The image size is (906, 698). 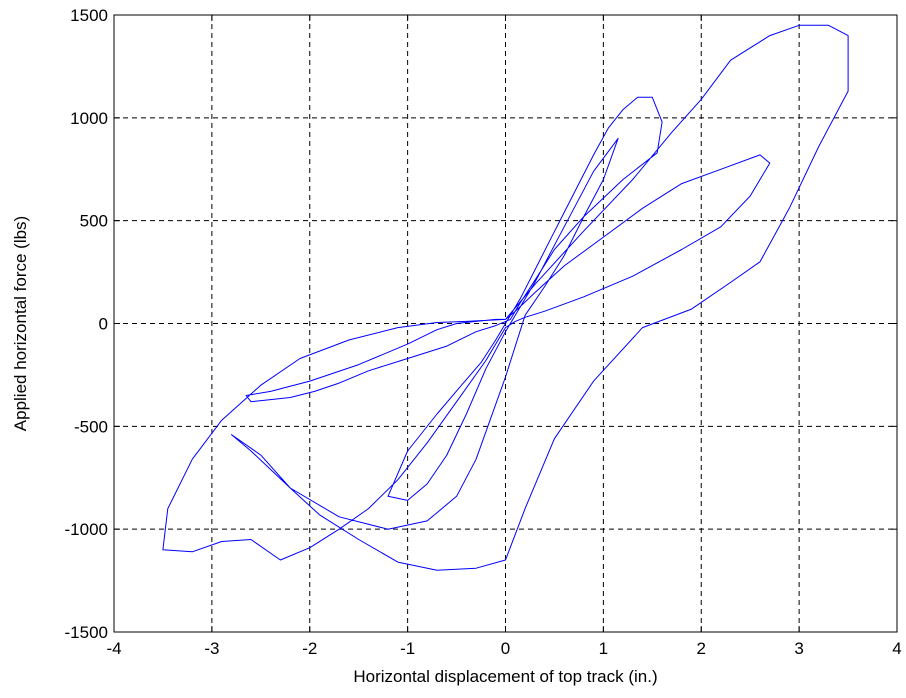 I want to click on x-tick-label: -1, so click(x=407, y=648).